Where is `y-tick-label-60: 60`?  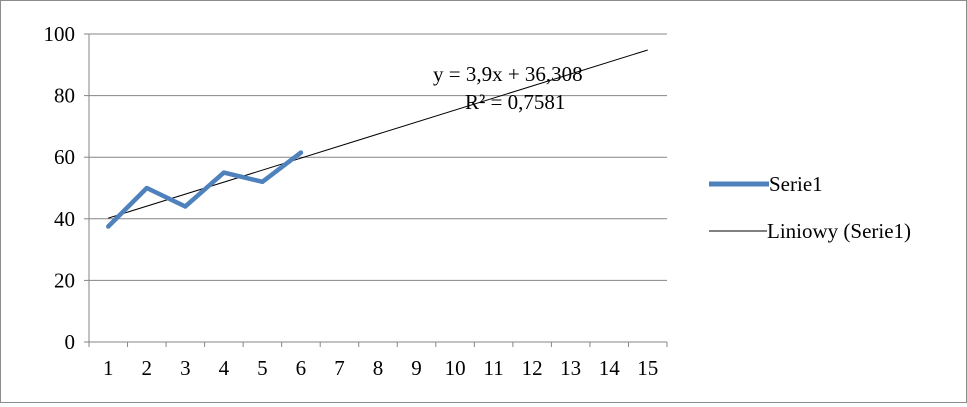
y-tick-label-60: 60 is located at coordinates (64, 157).